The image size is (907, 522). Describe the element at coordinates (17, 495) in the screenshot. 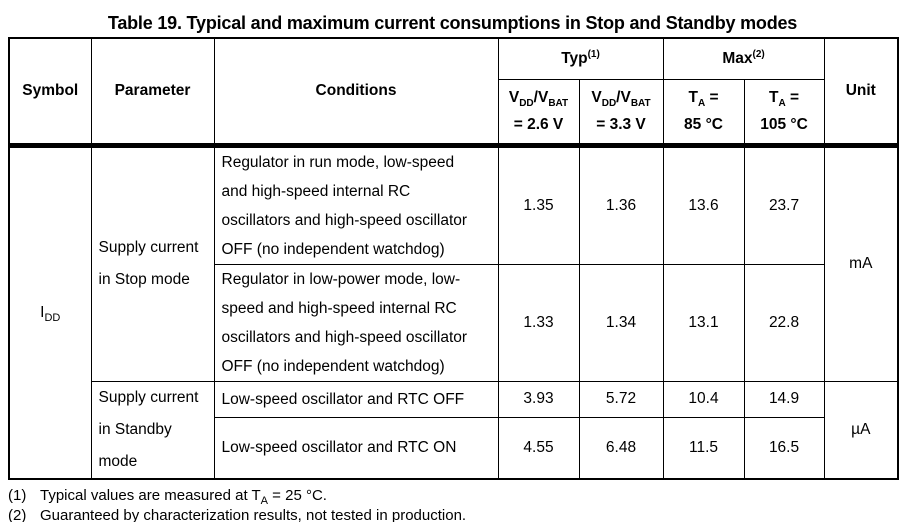

I see `footnote-number: (1)` at that location.